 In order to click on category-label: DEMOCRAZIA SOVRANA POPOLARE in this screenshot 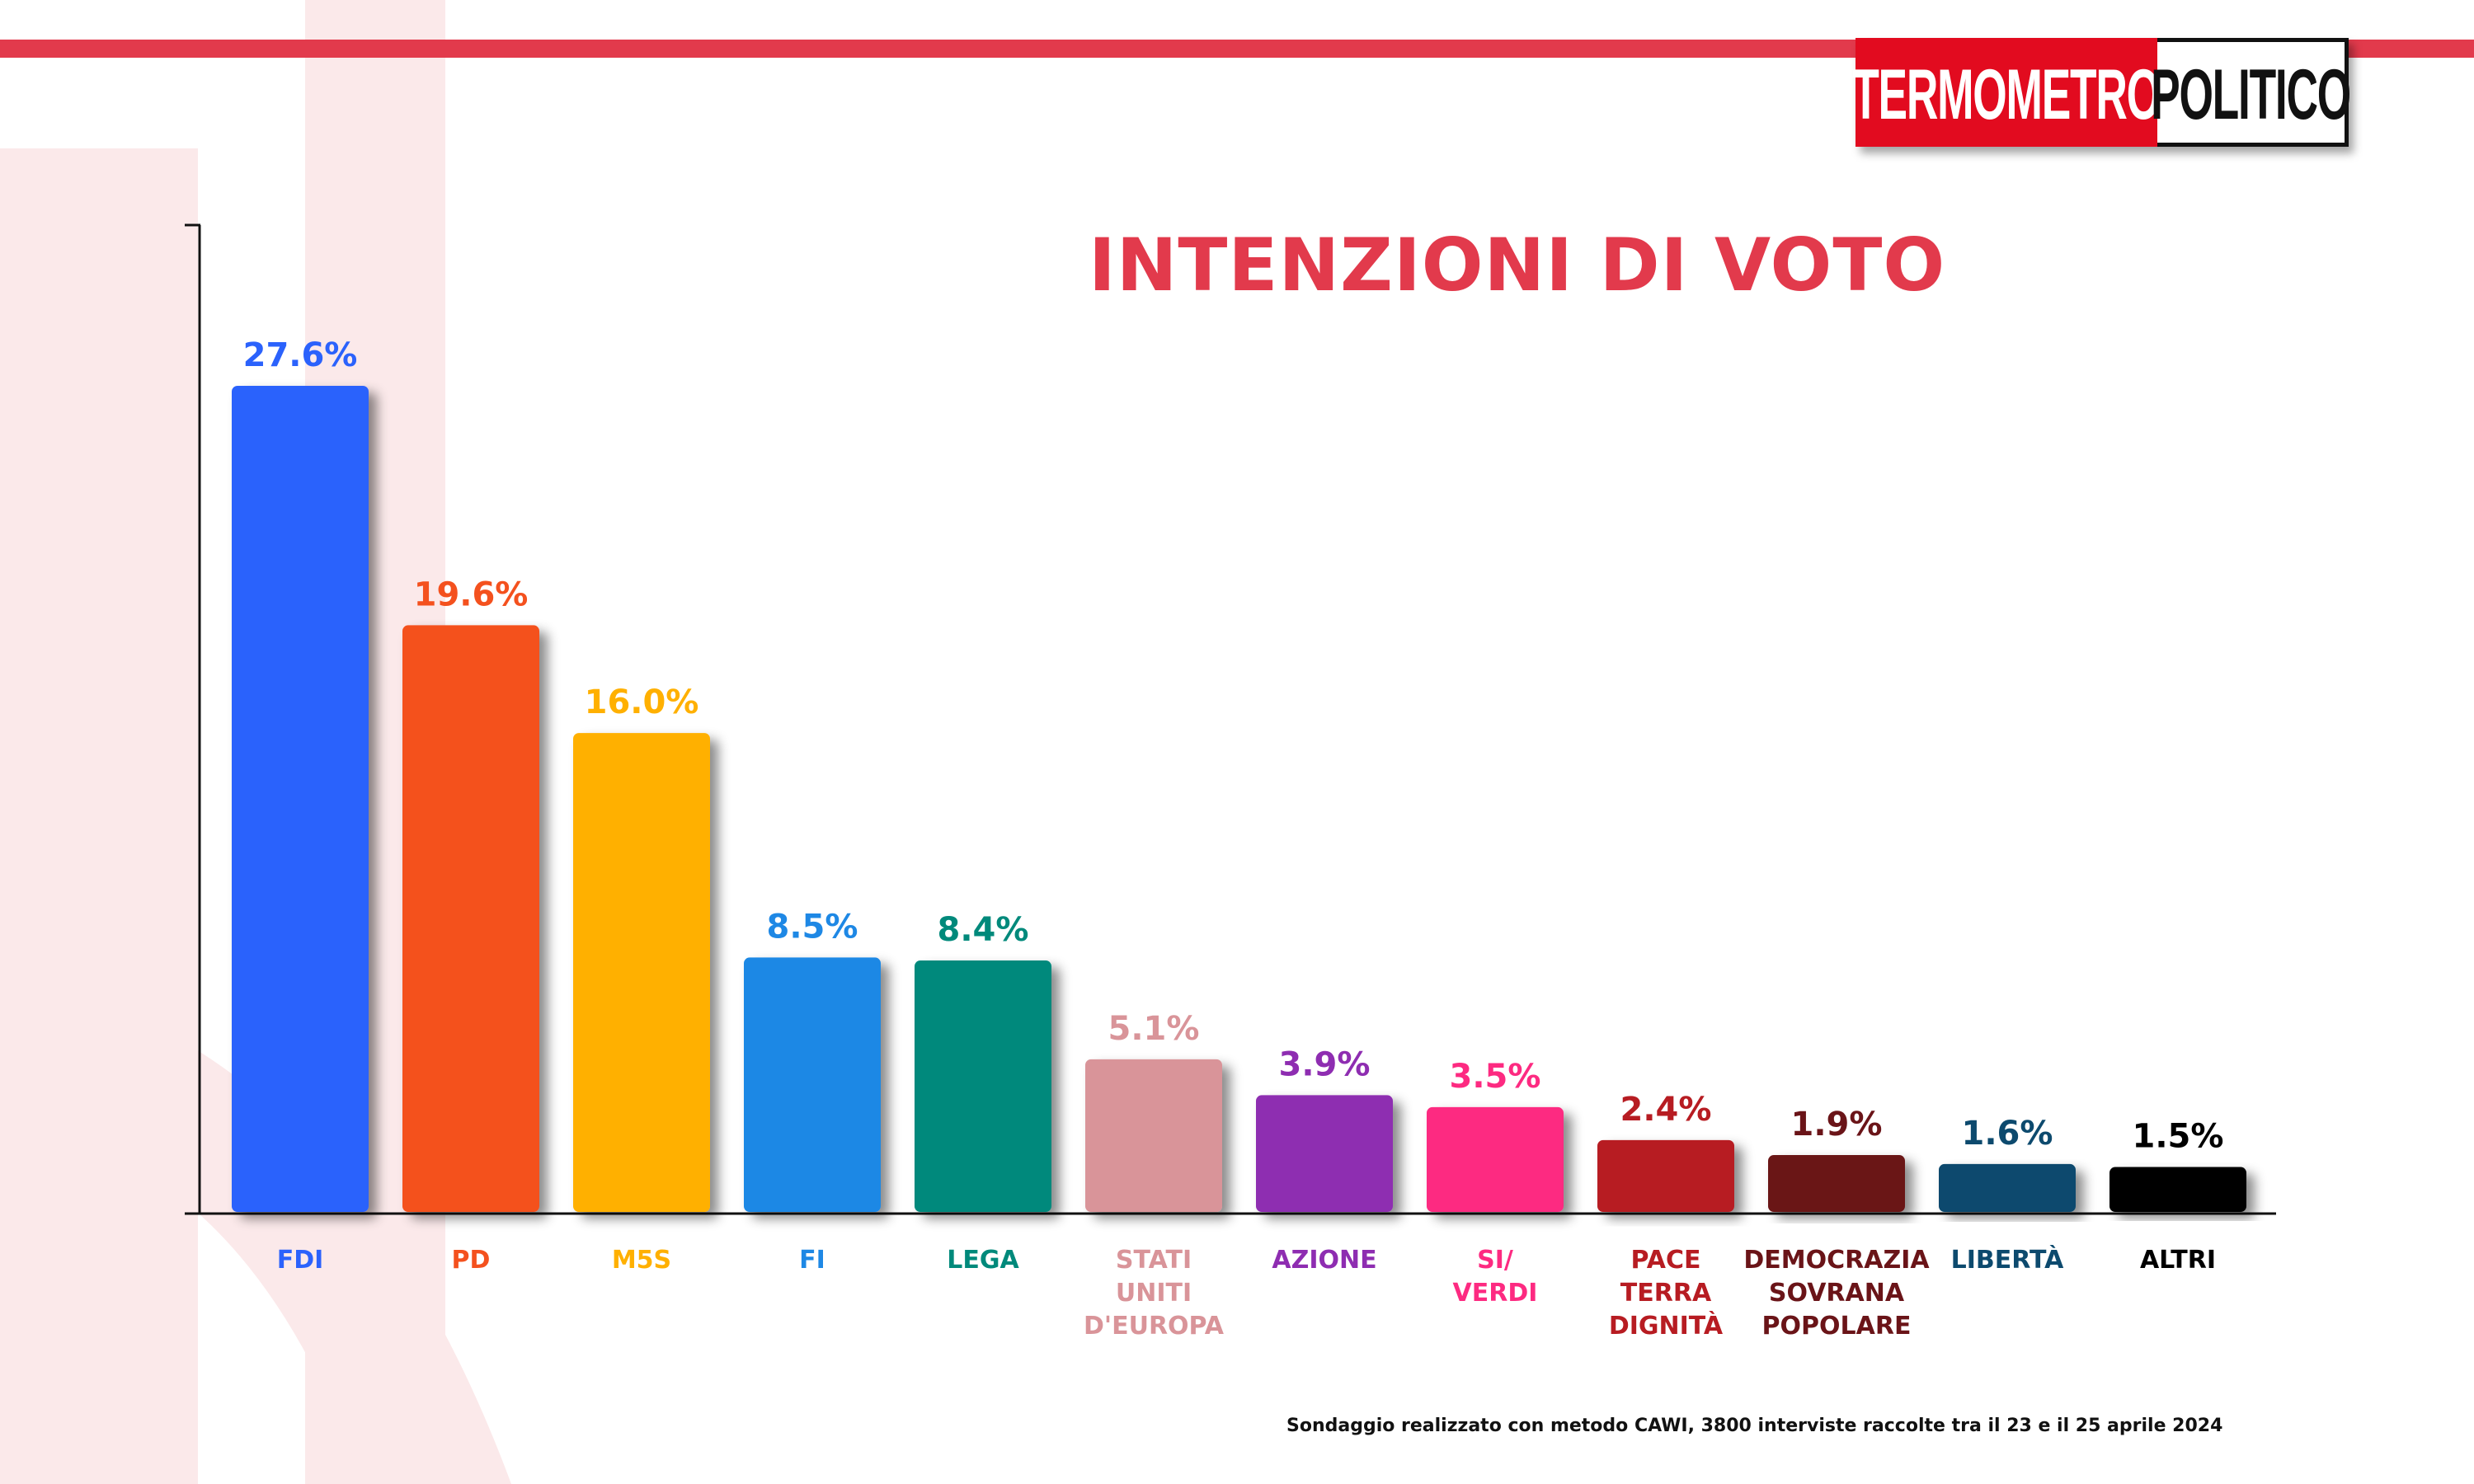, I will do `click(1836, 1293)`.